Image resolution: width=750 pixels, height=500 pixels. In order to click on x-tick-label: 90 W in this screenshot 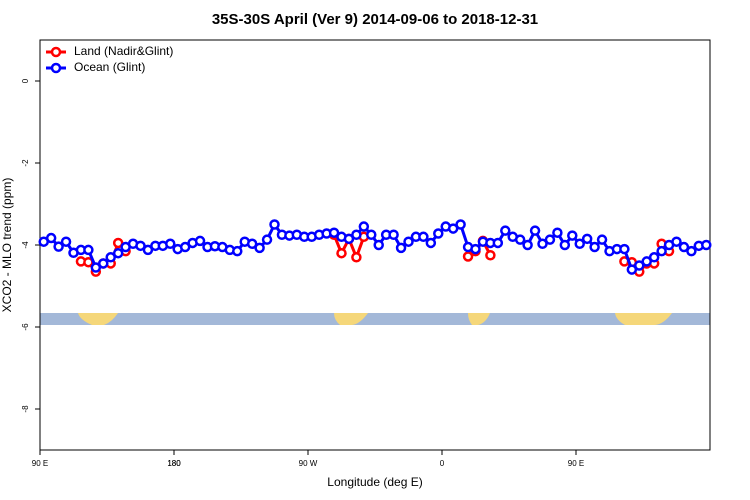, I will do `click(308, 463)`.